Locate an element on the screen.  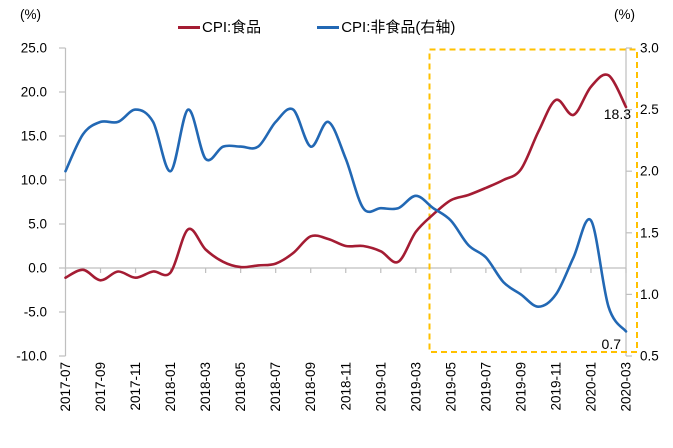
right-axis-tick-label: 0.5 is located at coordinates (649, 356).